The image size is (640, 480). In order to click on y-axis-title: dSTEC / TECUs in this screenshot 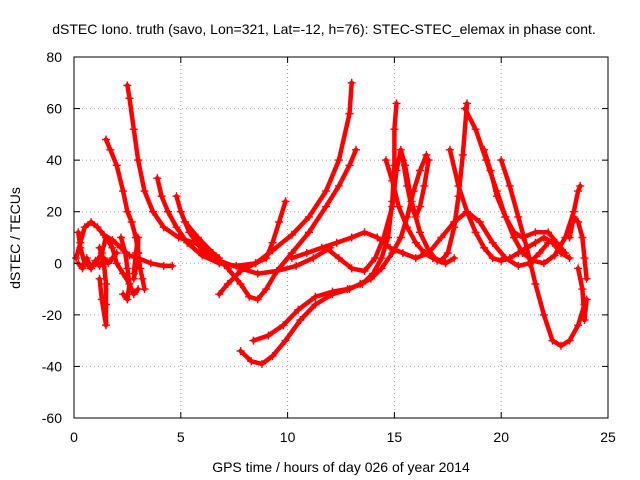, I will do `click(15, 238)`.